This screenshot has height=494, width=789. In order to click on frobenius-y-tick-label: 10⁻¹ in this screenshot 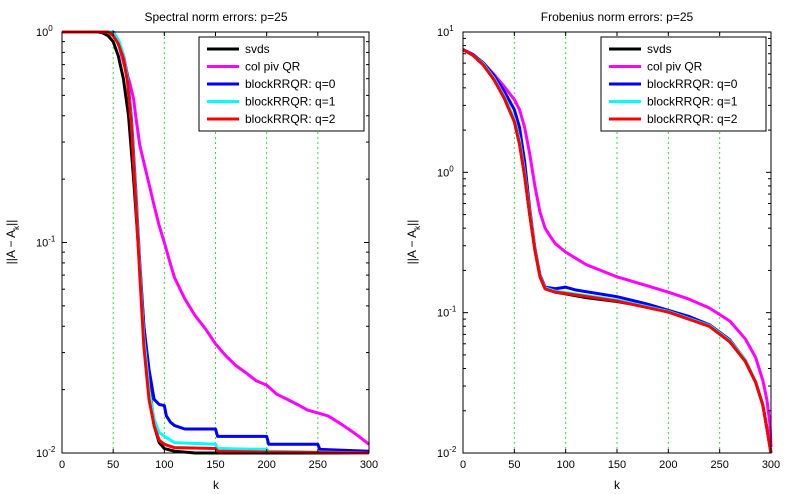, I will do `click(447, 312)`.